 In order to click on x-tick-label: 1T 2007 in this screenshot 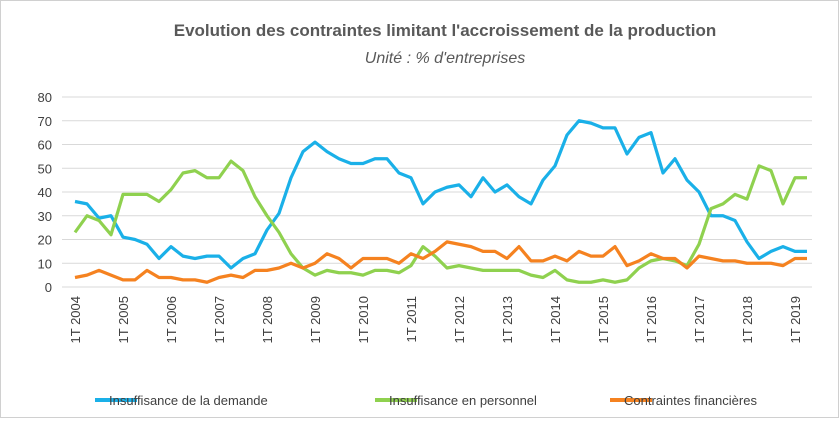, I will do `click(219, 319)`.